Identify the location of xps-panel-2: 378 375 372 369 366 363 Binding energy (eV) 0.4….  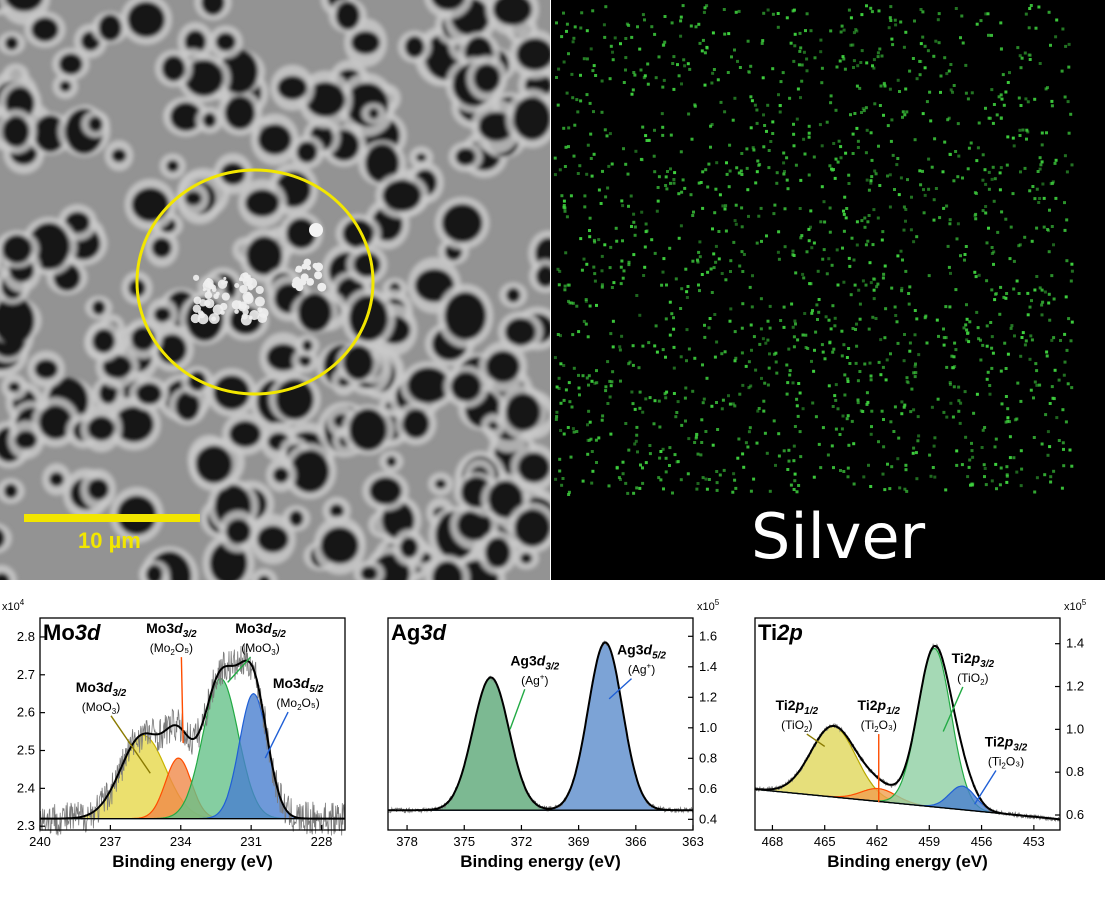
(553, 734).